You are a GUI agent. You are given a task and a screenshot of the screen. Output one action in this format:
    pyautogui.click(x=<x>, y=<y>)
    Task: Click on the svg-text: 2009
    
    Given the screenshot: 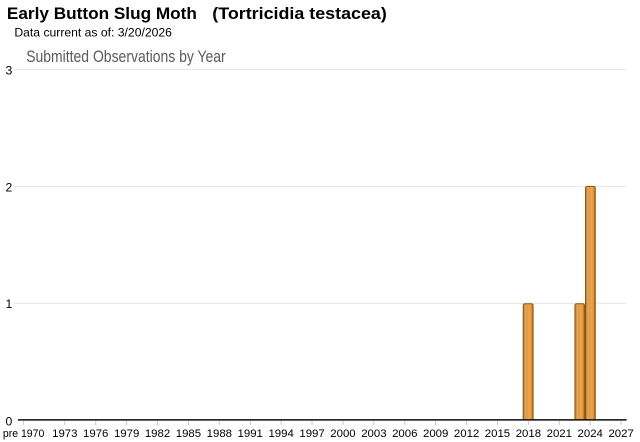 What is the action you would take?
    pyautogui.click(x=435, y=434)
    